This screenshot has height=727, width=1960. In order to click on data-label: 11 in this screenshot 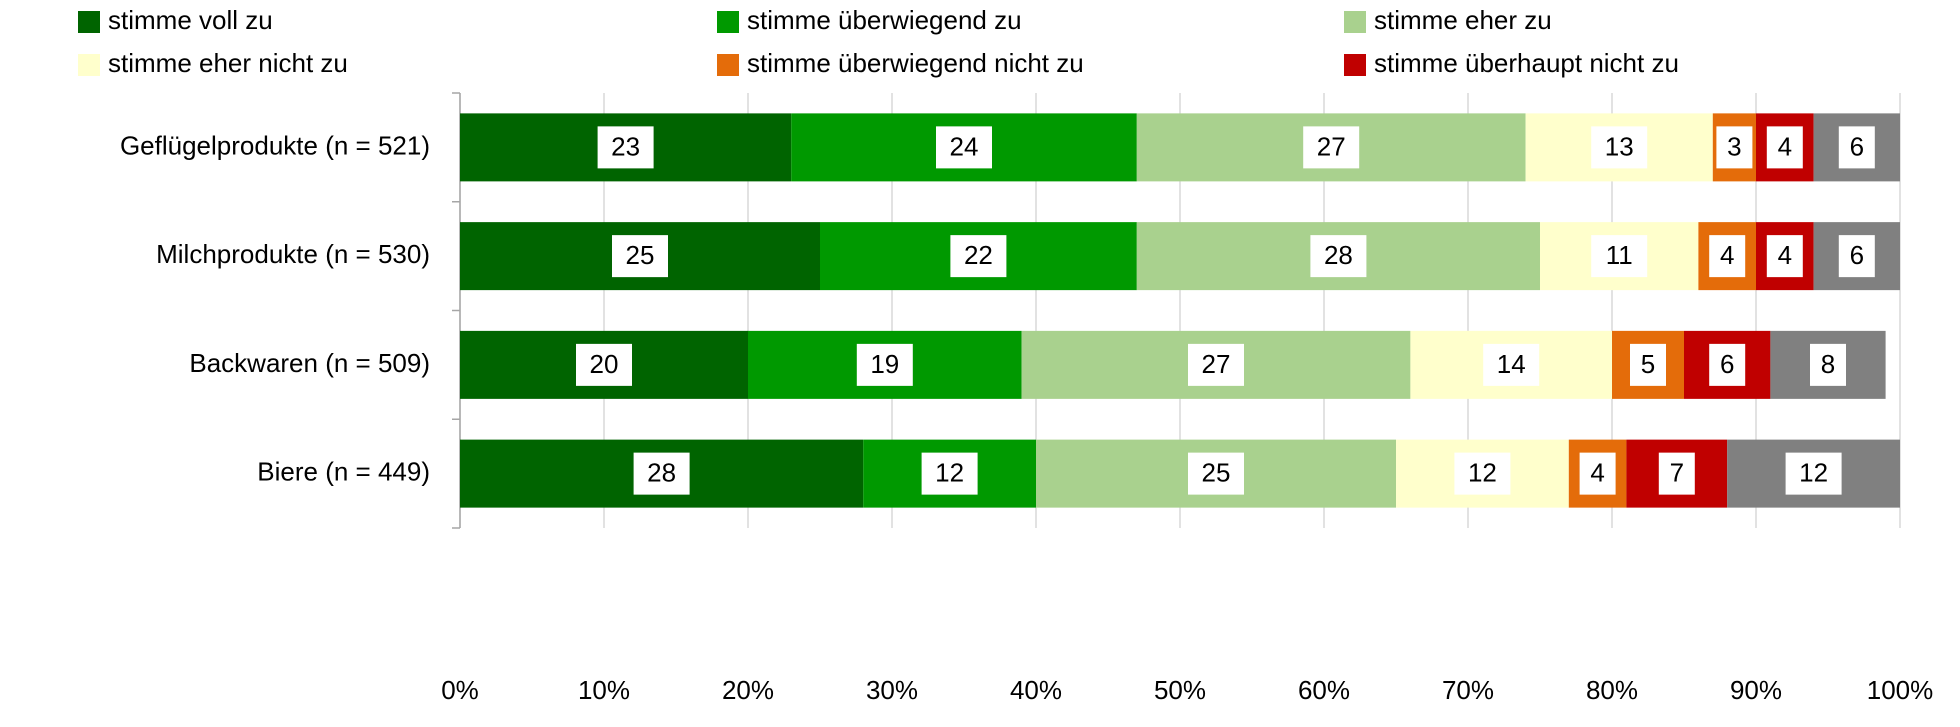, I will do `click(1619, 255)`.